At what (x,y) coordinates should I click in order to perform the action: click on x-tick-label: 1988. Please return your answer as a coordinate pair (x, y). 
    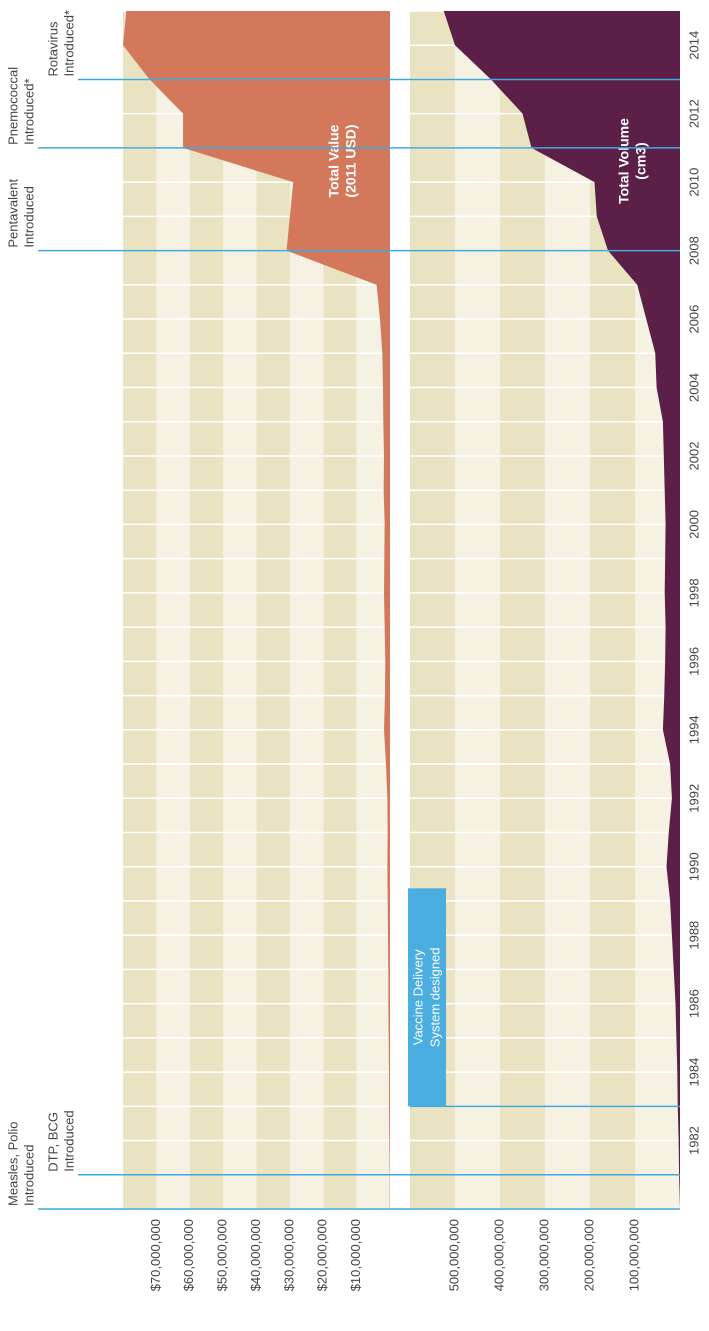
    Looking at the image, I should click on (693, 935).